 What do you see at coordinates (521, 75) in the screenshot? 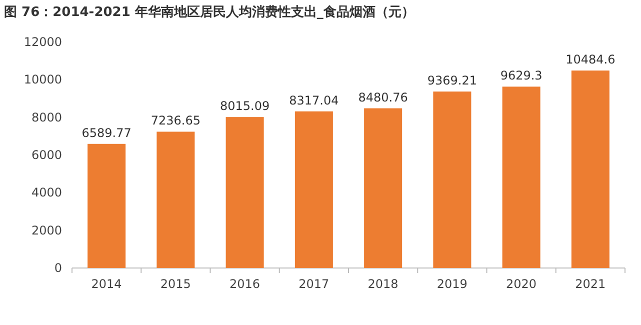
I see `data-label: 9629.3` at bounding box center [521, 75].